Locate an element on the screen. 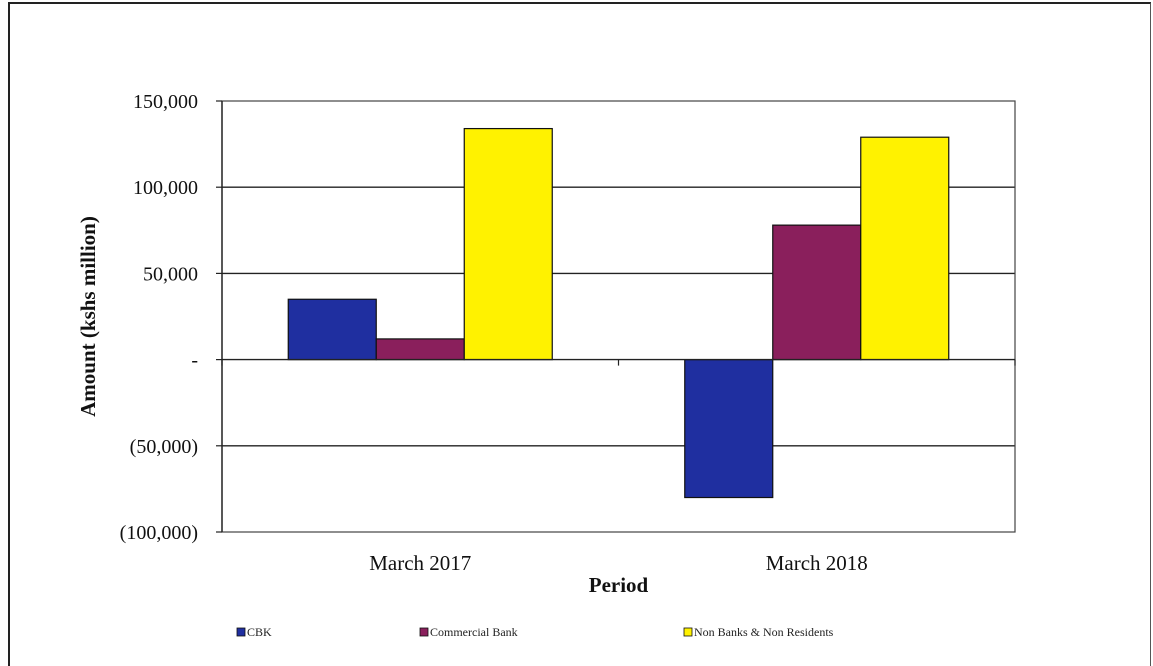 The height and width of the screenshot is (666, 1153). y-tick-label: 50,000 is located at coordinates (170, 274).